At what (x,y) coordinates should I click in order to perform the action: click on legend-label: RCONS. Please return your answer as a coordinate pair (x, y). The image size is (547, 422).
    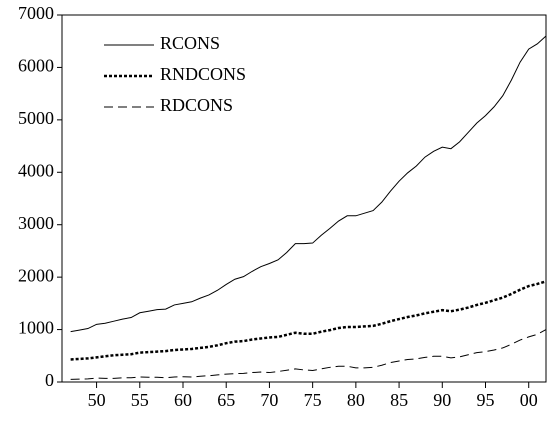
    Looking at the image, I should click on (190, 43).